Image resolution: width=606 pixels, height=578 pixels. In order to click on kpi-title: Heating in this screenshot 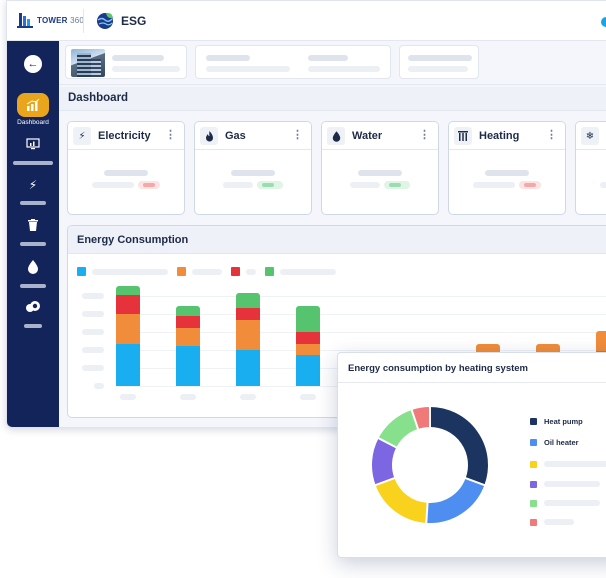, I will do `click(499, 136)`.